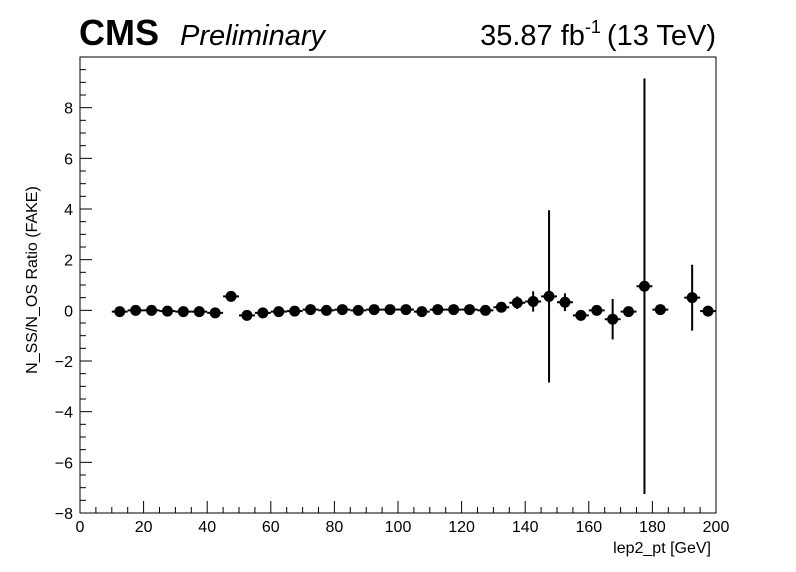 This screenshot has width=796, height=572. Describe the element at coordinates (64, 463) in the screenshot. I see `y-tick-label: −6` at that location.